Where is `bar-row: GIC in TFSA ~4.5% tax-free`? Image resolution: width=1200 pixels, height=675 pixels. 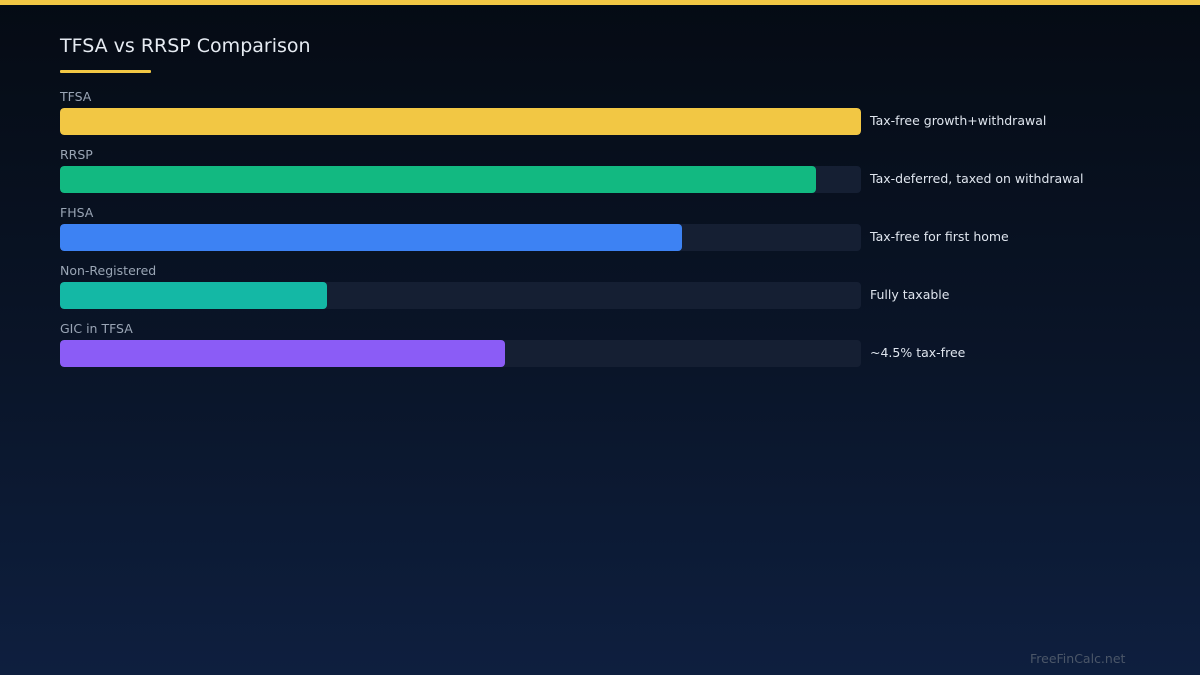
bar-row: GIC in TFSA ~4.5% tax-free is located at coordinates (610, 351).